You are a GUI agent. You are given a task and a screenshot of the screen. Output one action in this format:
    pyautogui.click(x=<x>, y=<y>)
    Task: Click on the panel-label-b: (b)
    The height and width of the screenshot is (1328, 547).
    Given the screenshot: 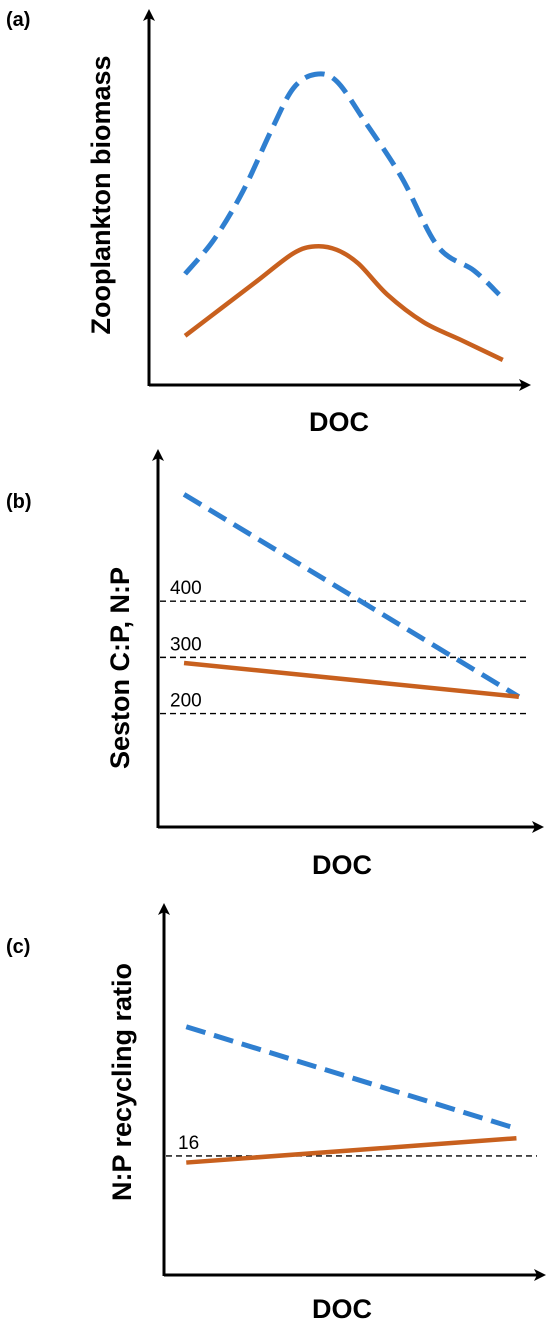 What is the action you would take?
    pyautogui.click(x=19, y=502)
    